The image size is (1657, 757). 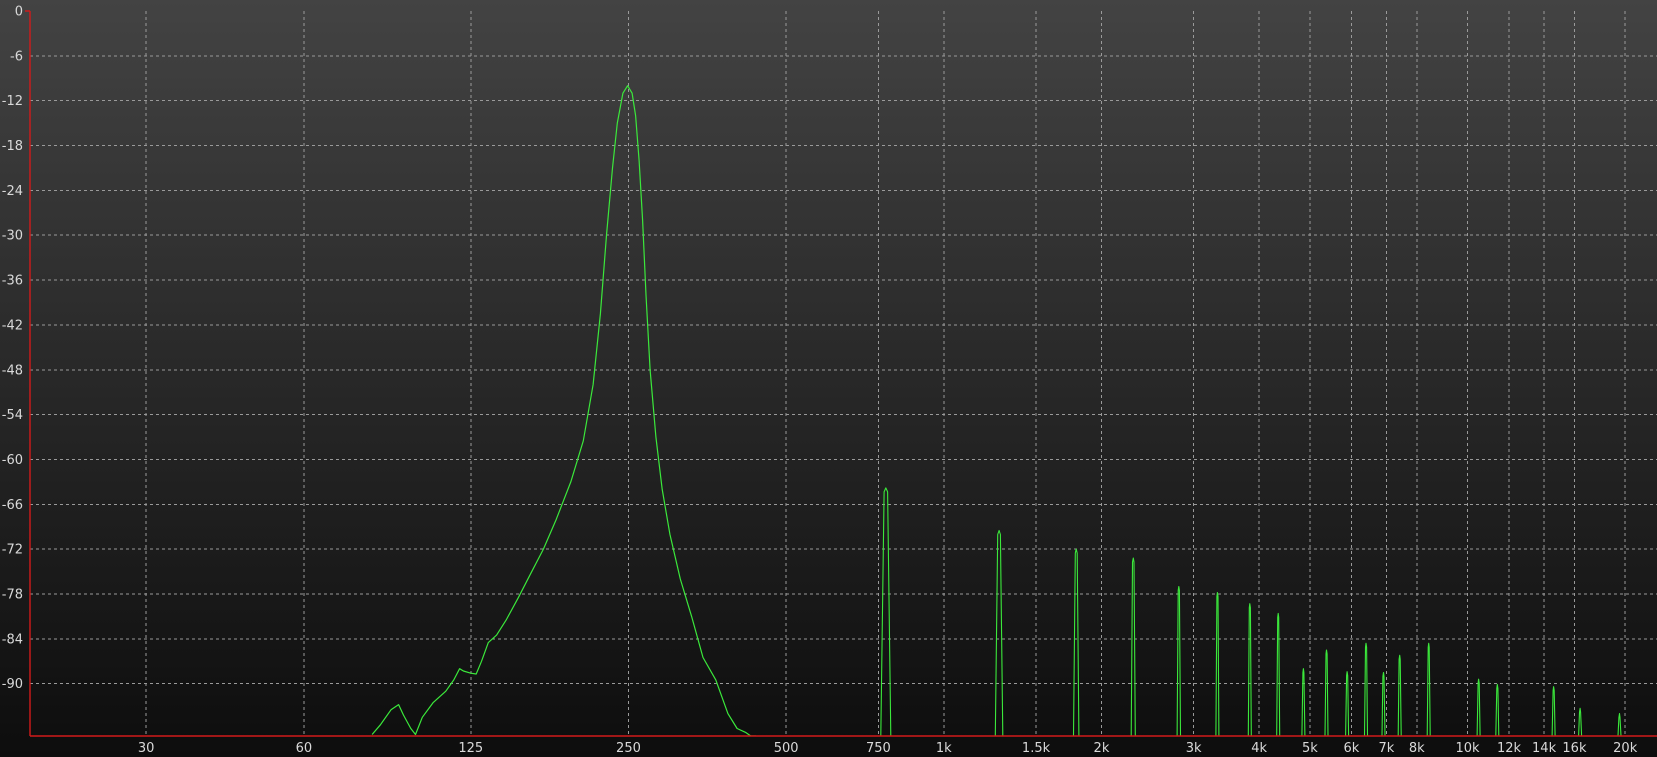 I want to click on y-tick-label: -78, so click(x=12, y=594).